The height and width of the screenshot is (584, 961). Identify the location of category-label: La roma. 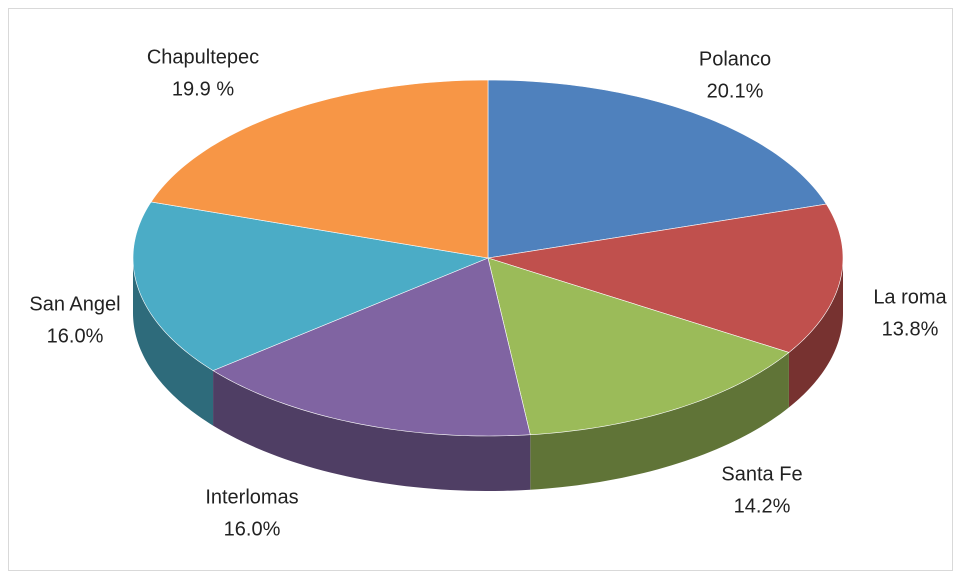
(910, 297).